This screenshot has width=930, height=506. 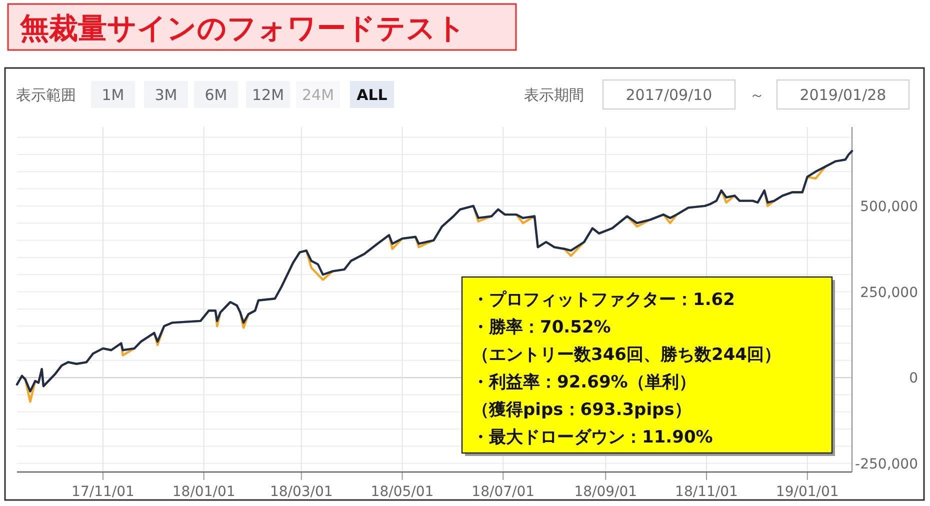 I want to click on annotation: （獲得pips：693.3pips）, so click(x=582, y=410).